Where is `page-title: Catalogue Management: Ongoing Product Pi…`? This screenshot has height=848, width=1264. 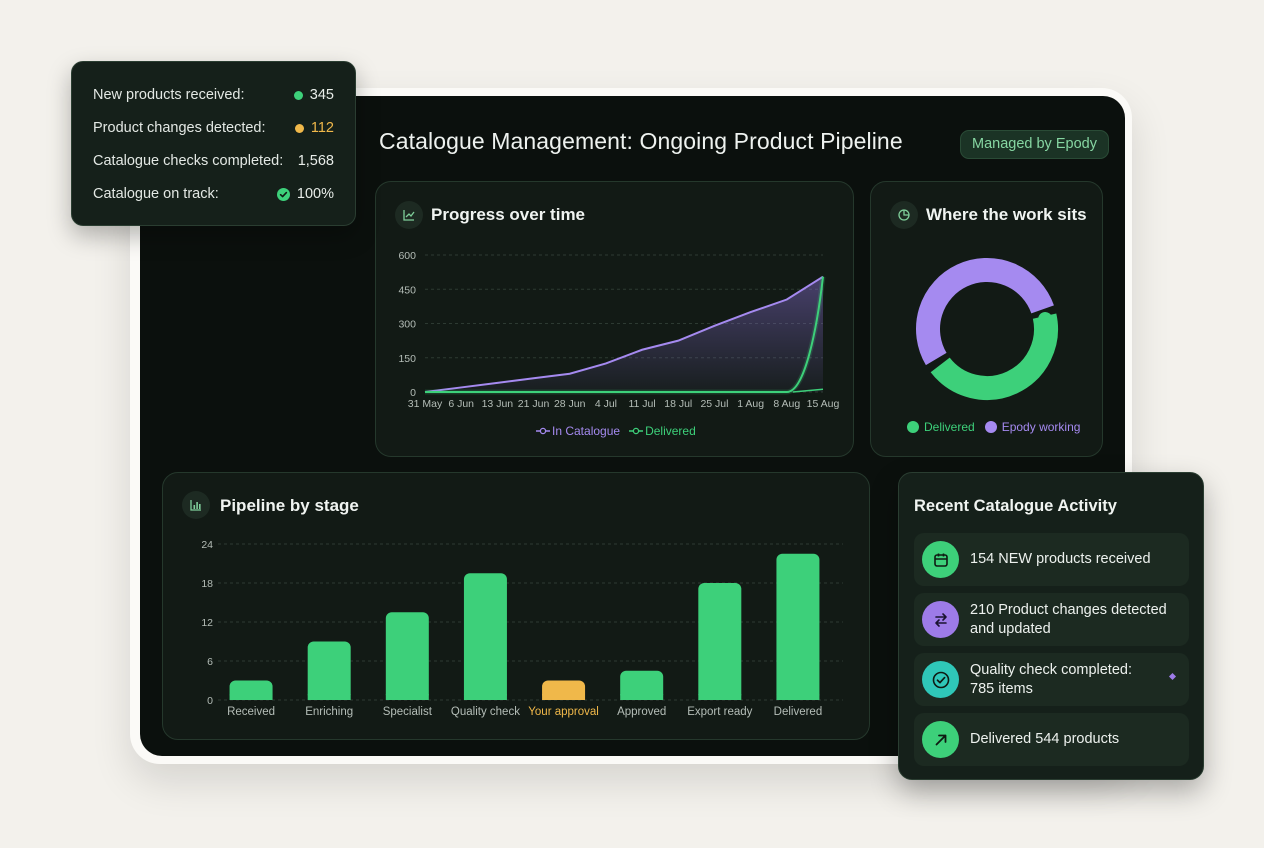 page-title: Catalogue Management: Ongoing Product Pi… is located at coordinates (641, 141).